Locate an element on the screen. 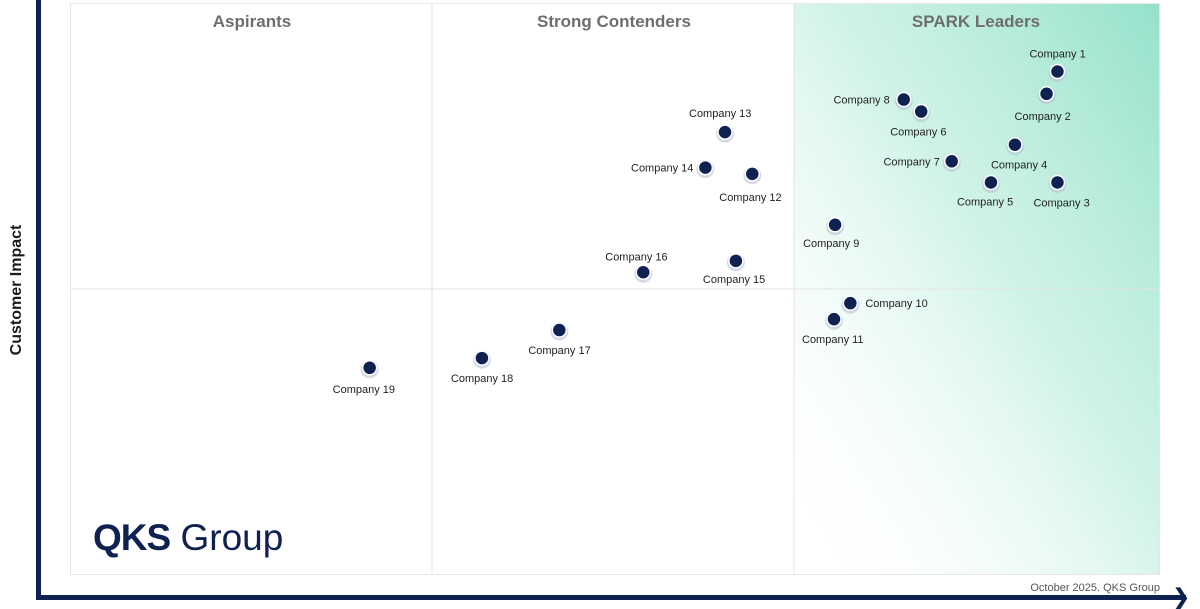 The width and height of the screenshot is (1200, 609). data-label-company-17: Company 17 is located at coordinates (559, 351).